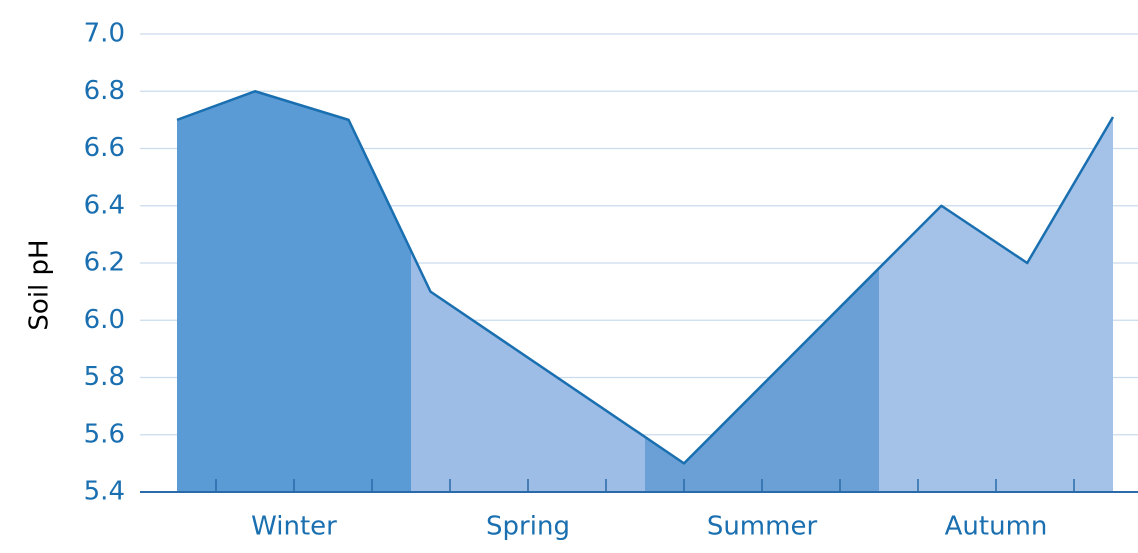  Describe the element at coordinates (294, 527) in the screenshot. I see `x-category-label: Winter` at that location.